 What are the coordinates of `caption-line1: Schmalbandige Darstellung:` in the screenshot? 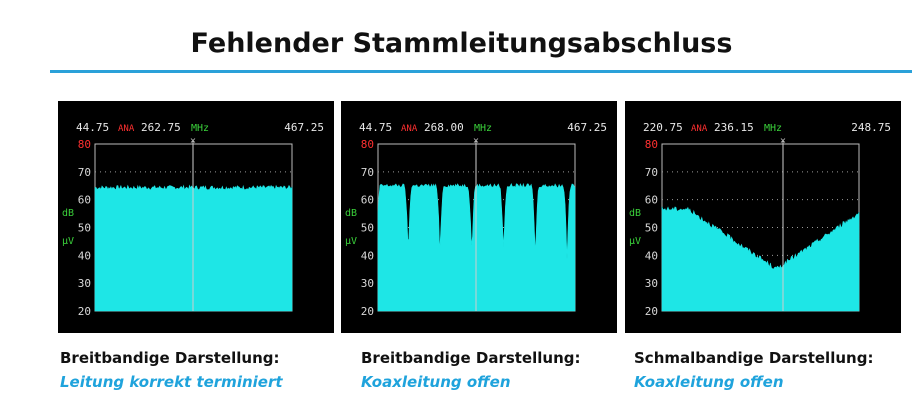 It's located at (754, 358).